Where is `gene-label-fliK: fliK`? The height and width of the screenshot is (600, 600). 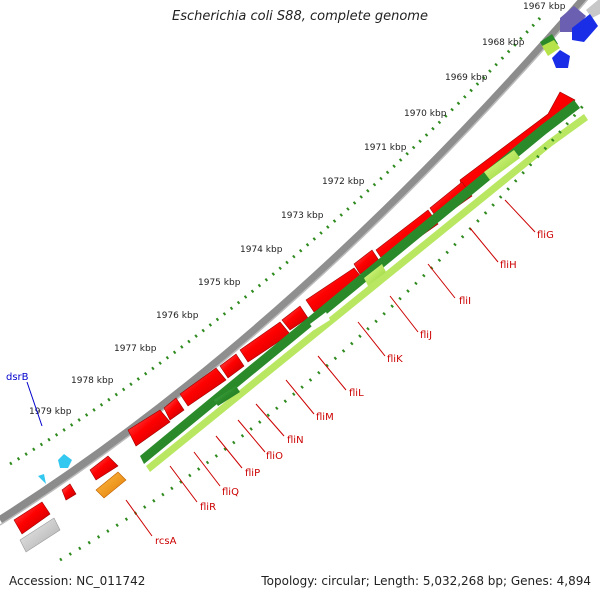
gene-label-fliK: fliK is located at coordinates (395, 359).